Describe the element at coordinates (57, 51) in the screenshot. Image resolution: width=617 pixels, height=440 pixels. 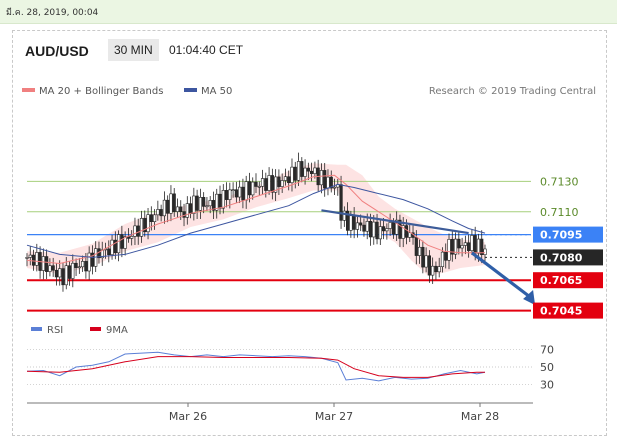
I see `symbol-label: AUD/USD` at that location.